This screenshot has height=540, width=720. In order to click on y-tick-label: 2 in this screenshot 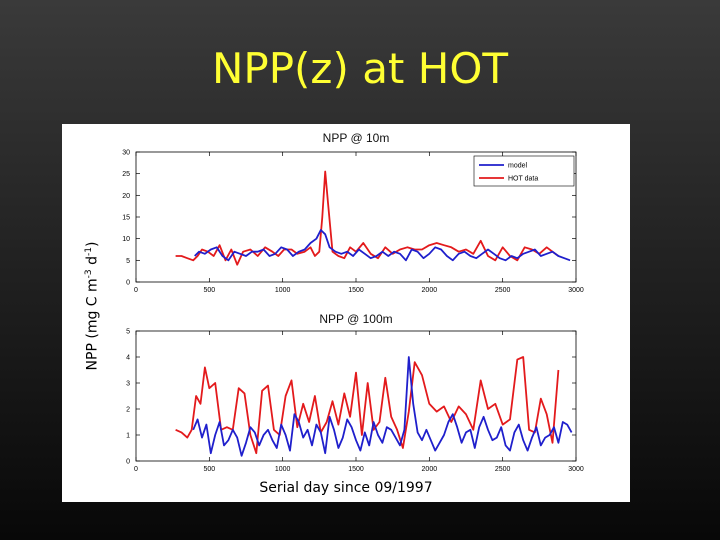, I will do `click(128, 410)`.